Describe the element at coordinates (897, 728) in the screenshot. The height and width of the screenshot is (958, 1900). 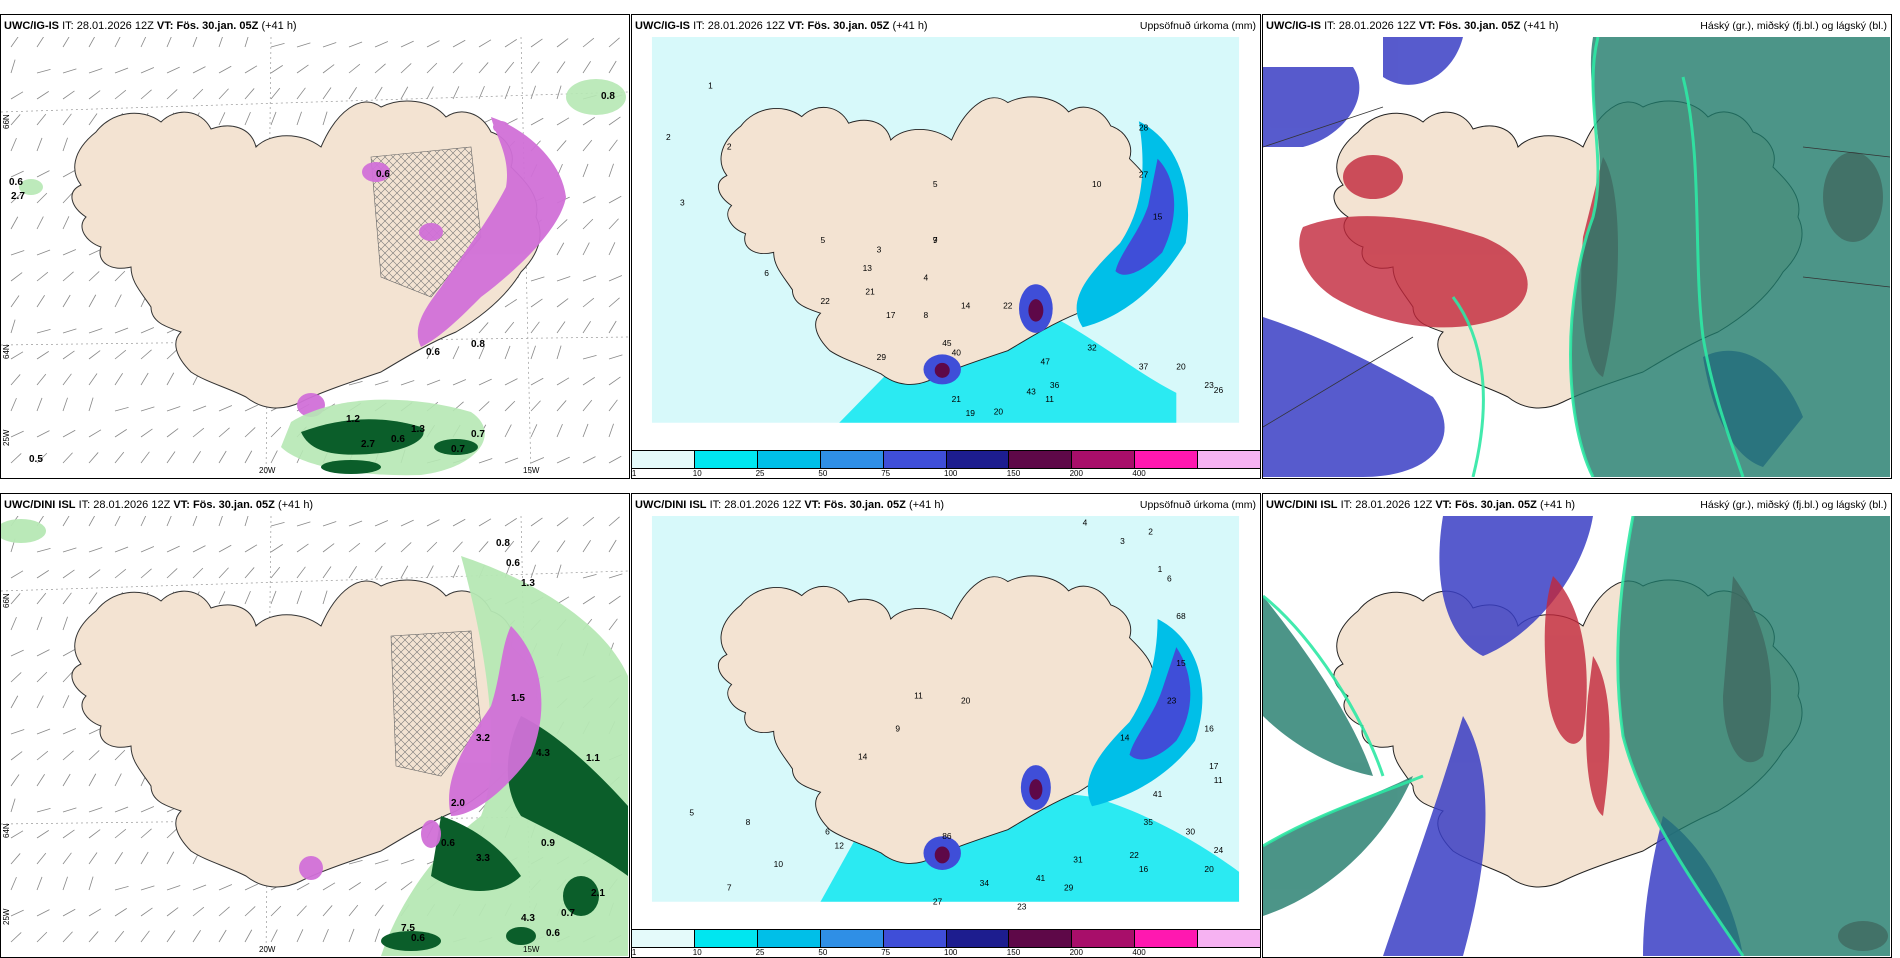
I see `value-label: 9` at that location.